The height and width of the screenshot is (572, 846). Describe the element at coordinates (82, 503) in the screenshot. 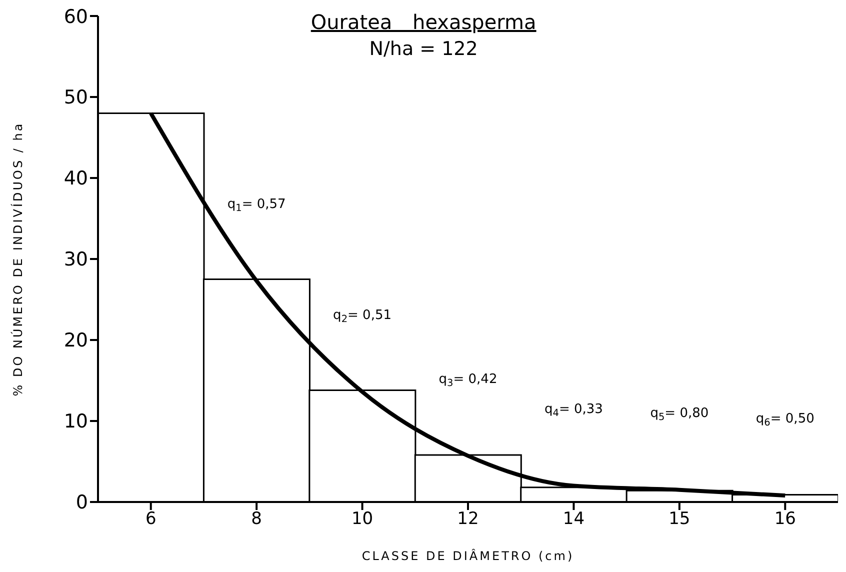

I see `y-tick-label: 0` at that location.